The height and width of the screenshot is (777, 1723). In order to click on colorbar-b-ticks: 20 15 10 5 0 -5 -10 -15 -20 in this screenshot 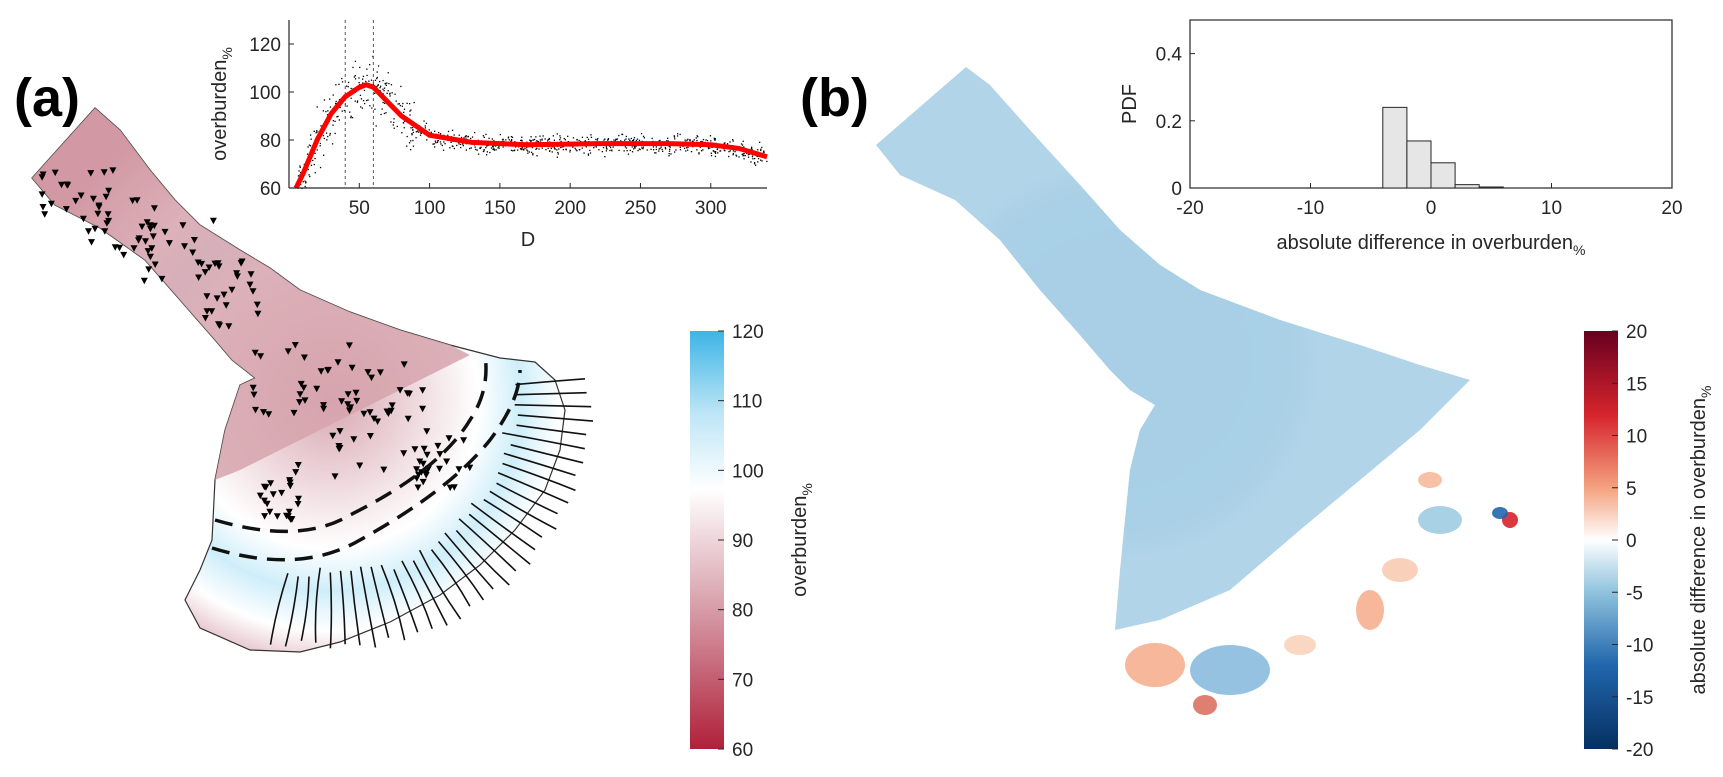, I will do `click(1632, 541)`.